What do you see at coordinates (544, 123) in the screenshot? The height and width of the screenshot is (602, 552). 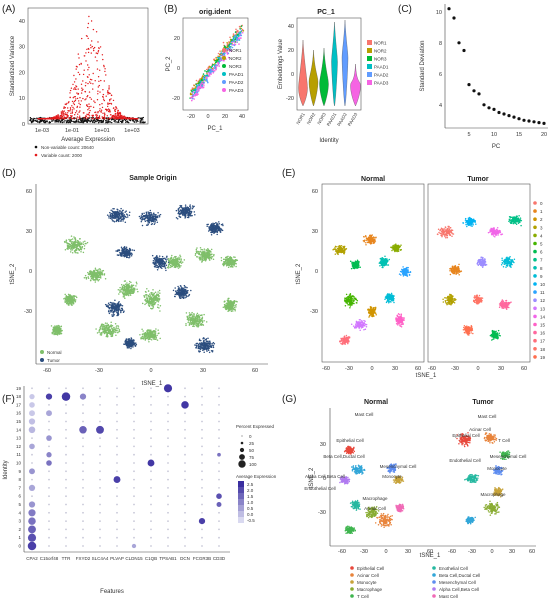 I see `sd-point` at bounding box center [544, 123].